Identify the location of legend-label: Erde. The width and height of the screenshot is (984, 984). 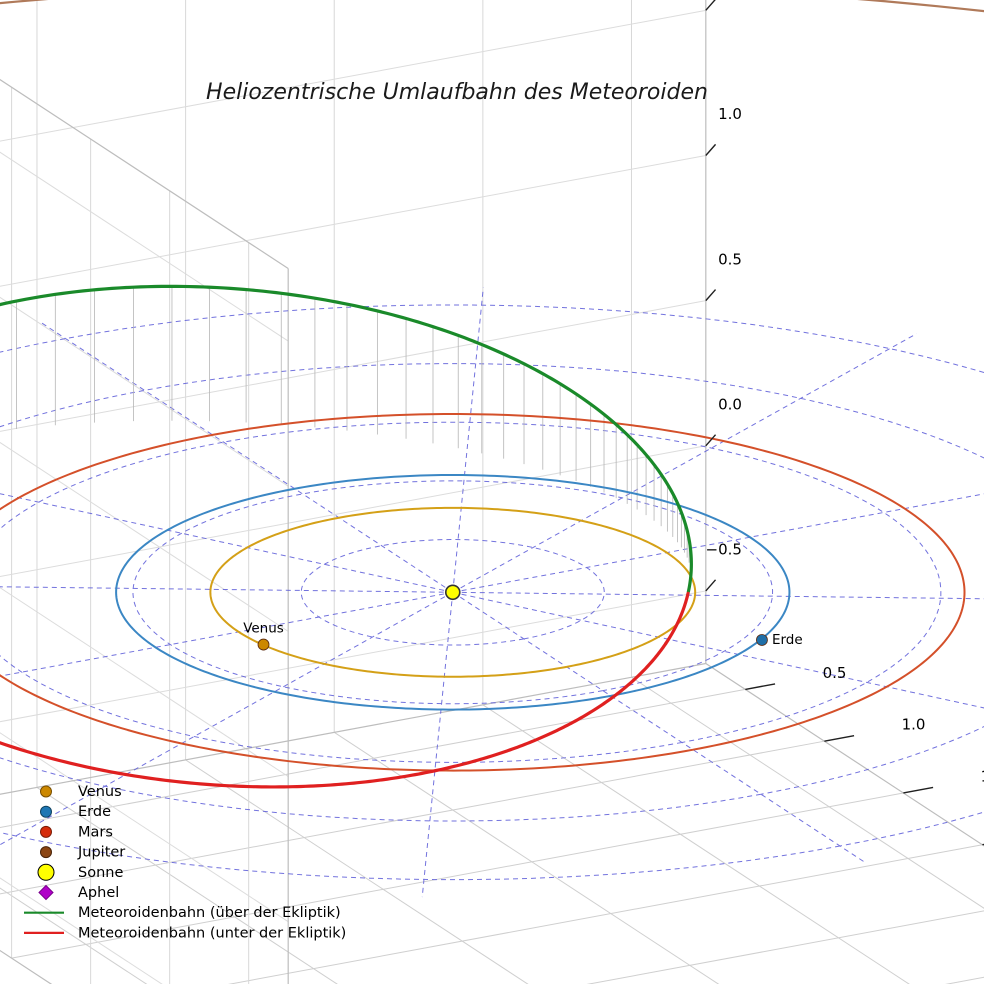
(94, 812).